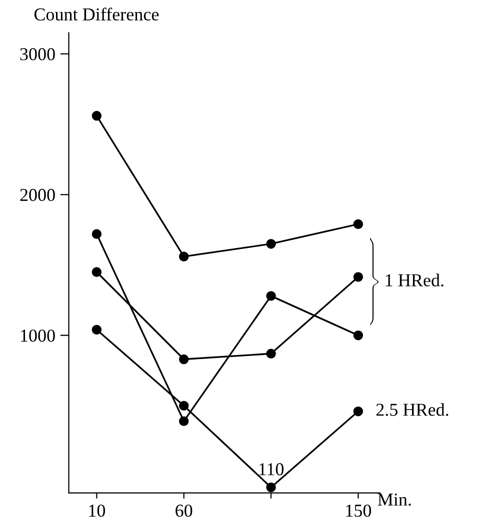 The image size is (481, 520). What do you see at coordinates (394, 500) in the screenshot?
I see `x-axis-title: Min.` at bounding box center [394, 500].